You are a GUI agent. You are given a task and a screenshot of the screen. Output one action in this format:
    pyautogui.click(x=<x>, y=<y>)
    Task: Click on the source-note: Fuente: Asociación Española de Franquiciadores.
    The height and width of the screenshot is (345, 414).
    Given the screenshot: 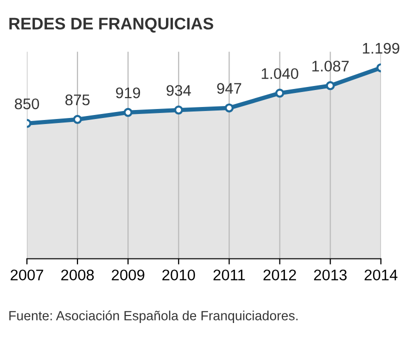 What is the action you would take?
    pyautogui.click(x=153, y=316)
    